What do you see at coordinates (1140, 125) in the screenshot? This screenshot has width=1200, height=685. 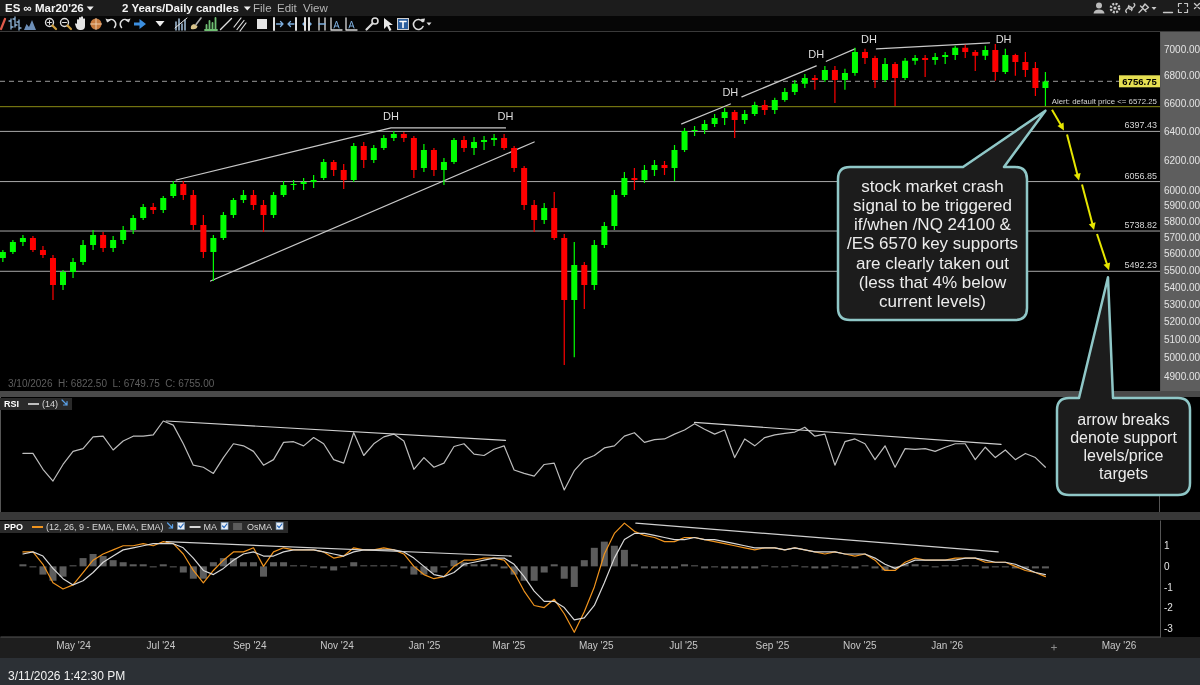 I see `ref-line-label: 6397.43` at bounding box center [1140, 125].